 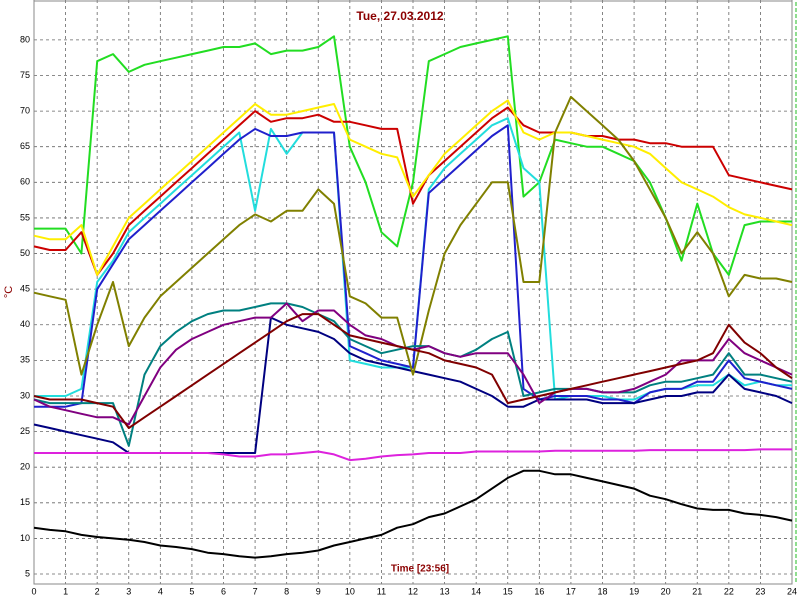 What do you see at coordinates (25, 395) in the screenshot?
I see `y-tick-label: 30` at bounding box center [25, 395].